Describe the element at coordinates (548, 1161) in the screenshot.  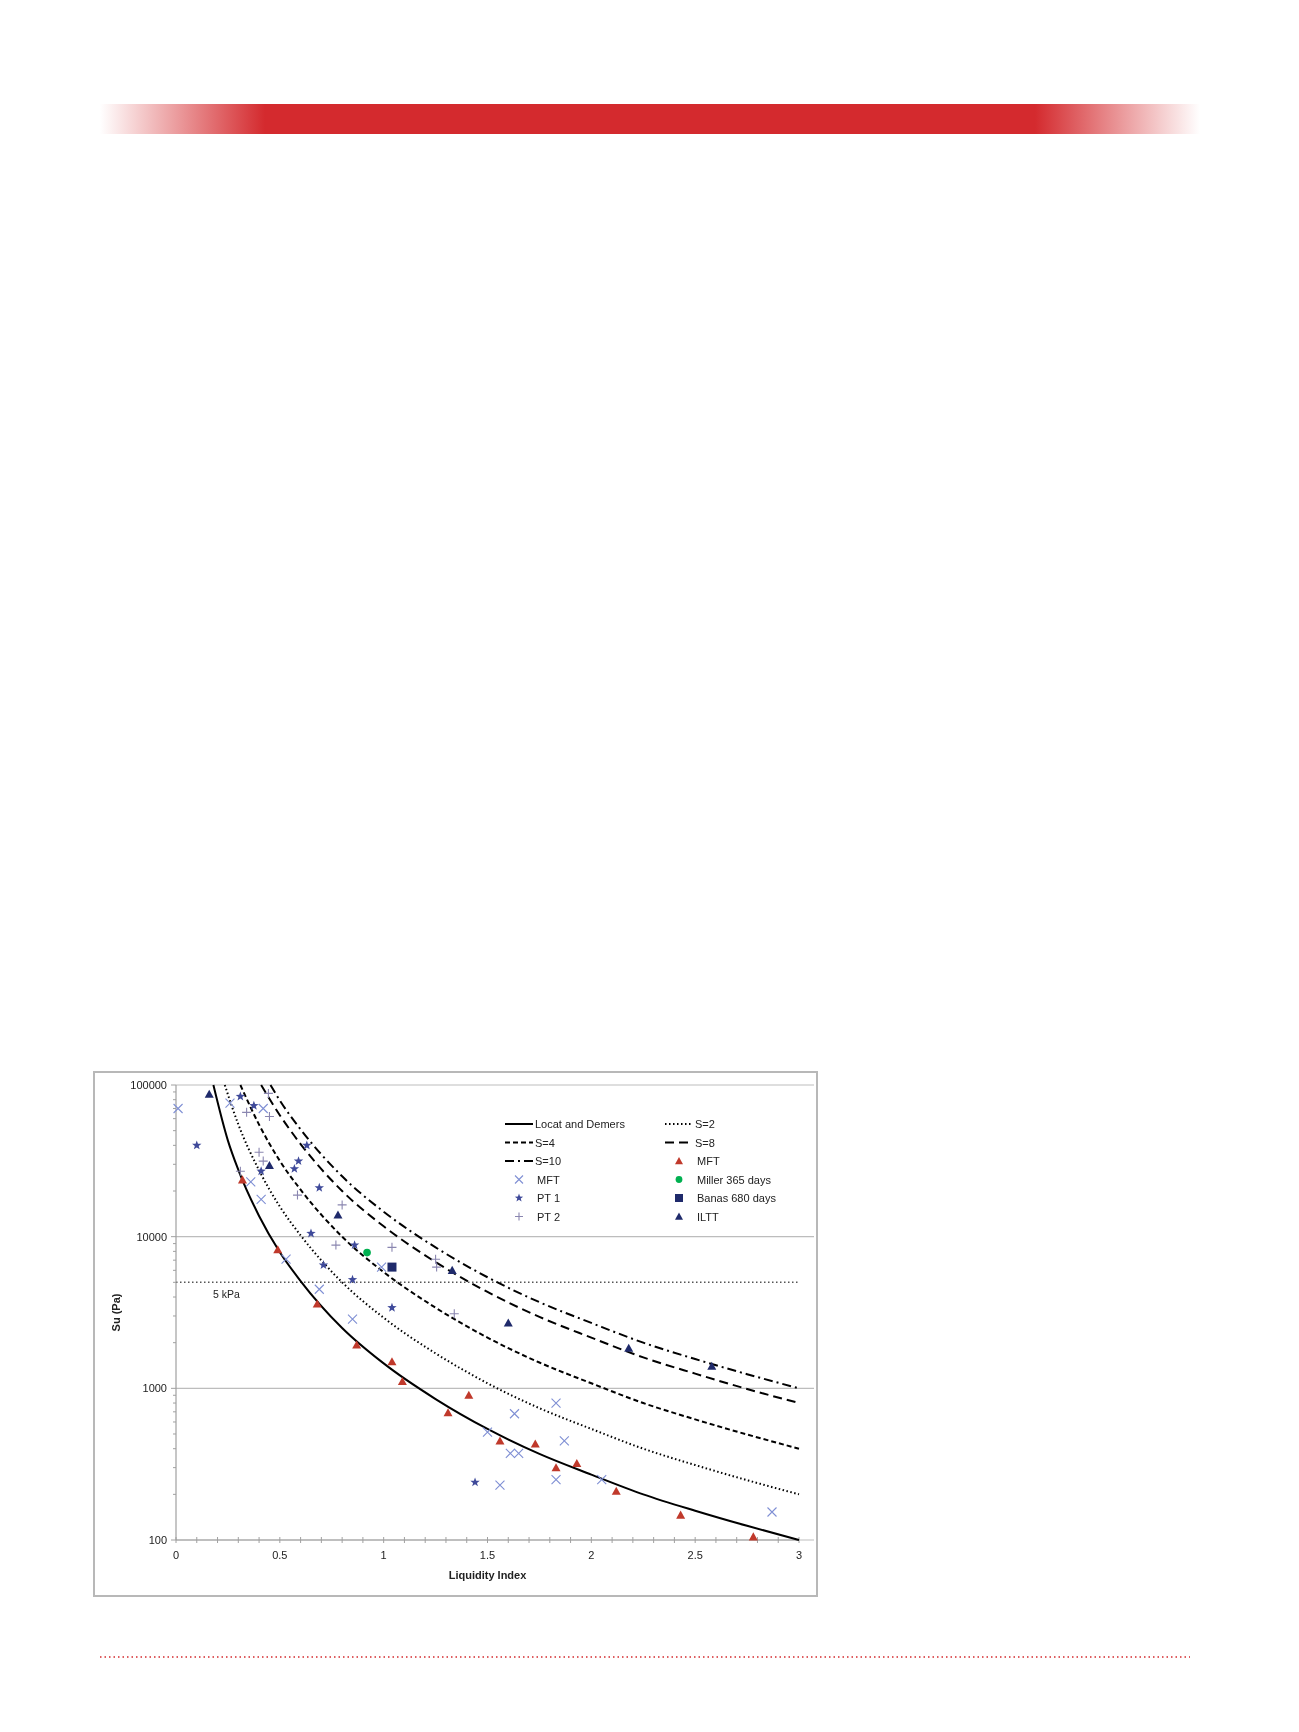
I see `legend-label: S=10` at that location.